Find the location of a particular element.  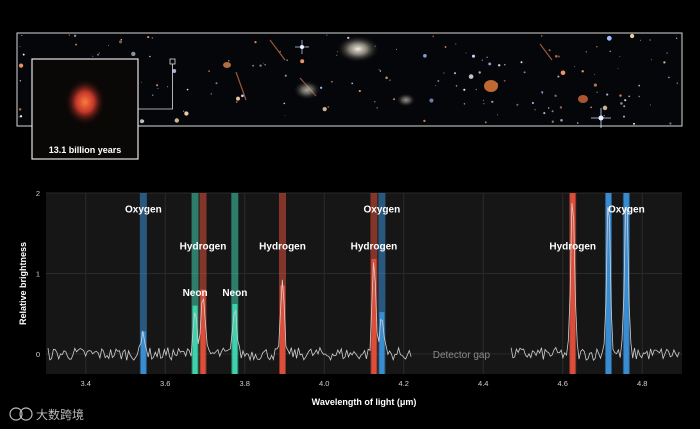

watermark-text: 大数跨境 is located at coordinates (60, 414).